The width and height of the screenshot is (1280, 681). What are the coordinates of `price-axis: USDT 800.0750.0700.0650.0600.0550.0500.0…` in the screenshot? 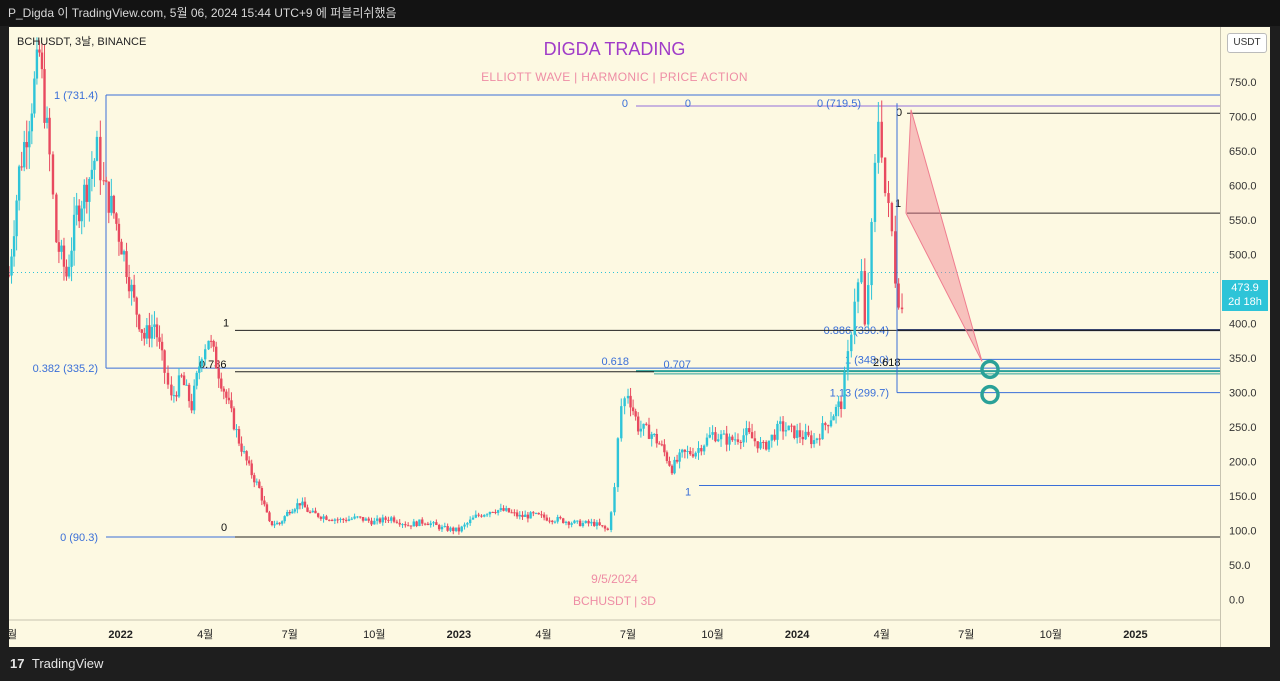 It's located at (1245, 337).